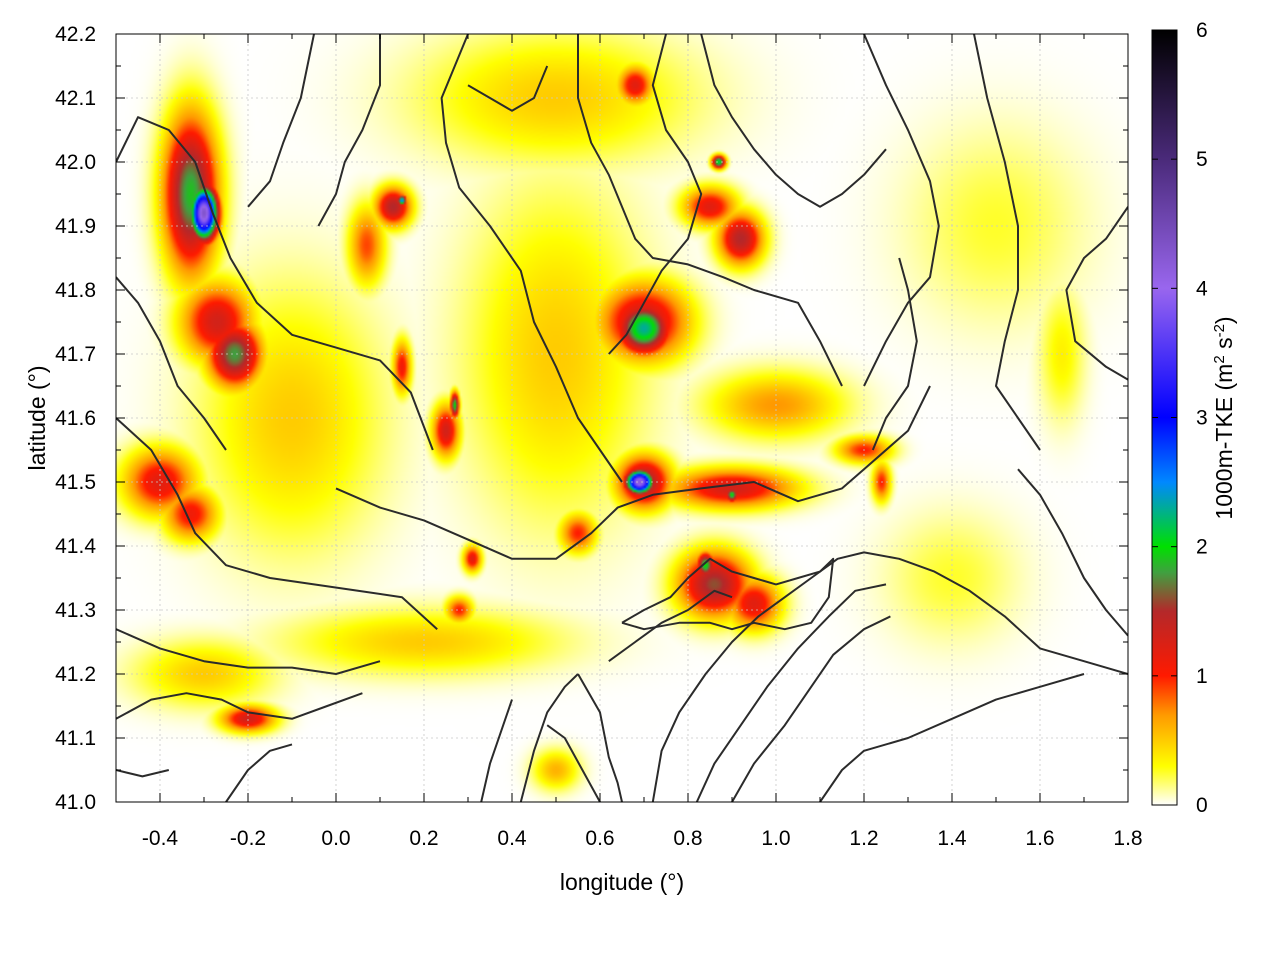 This screenshot has height=960, width=1280. What do you see at coordinates (952, 838) in the screenshot?
I see `x-tick-label: 1.4` at bounding box center [952, 838].